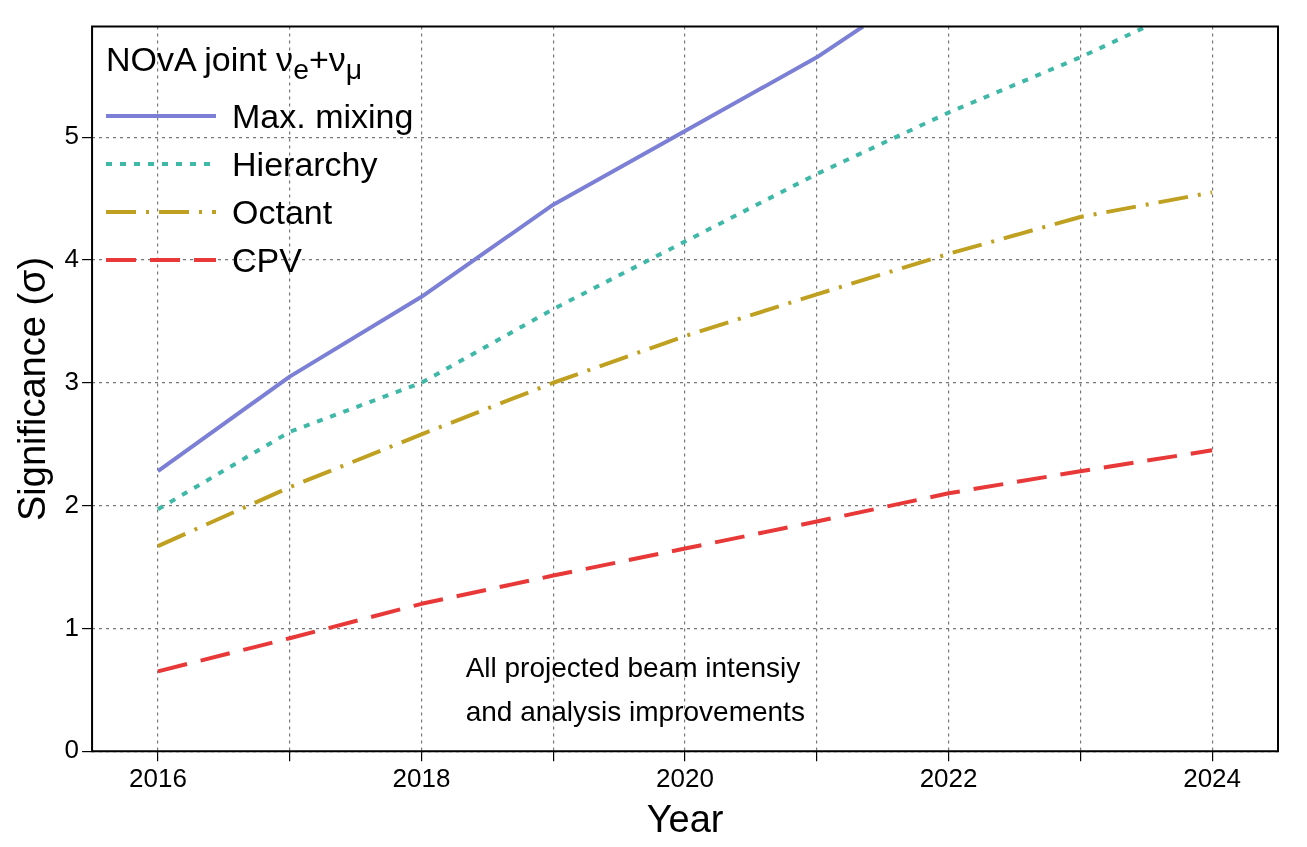 Image resolution: width=1307 pixels, height=847 pixels. I want to click on legend-title: NOvA joint ν$_{e}$+ν$_{μ}$, so click(235, 62).